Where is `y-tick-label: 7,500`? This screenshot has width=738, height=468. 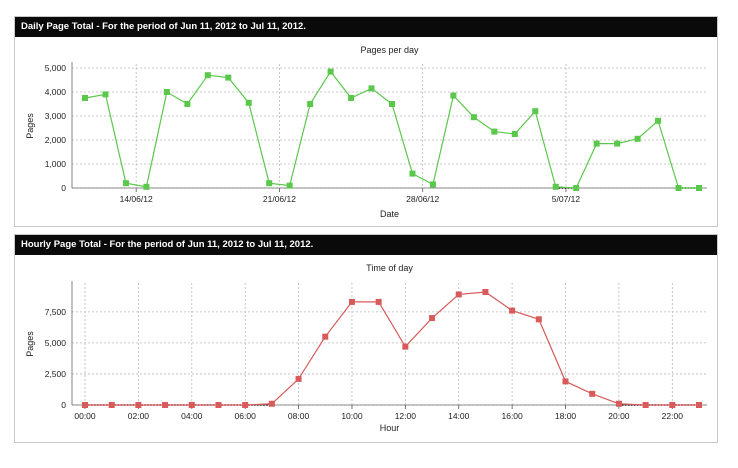
y-tick-label: 7,500 is located at coordinates (56, 312).